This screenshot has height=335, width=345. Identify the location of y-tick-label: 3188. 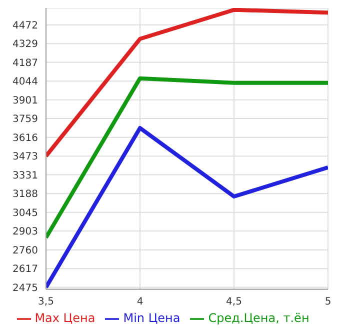
(25, 194).